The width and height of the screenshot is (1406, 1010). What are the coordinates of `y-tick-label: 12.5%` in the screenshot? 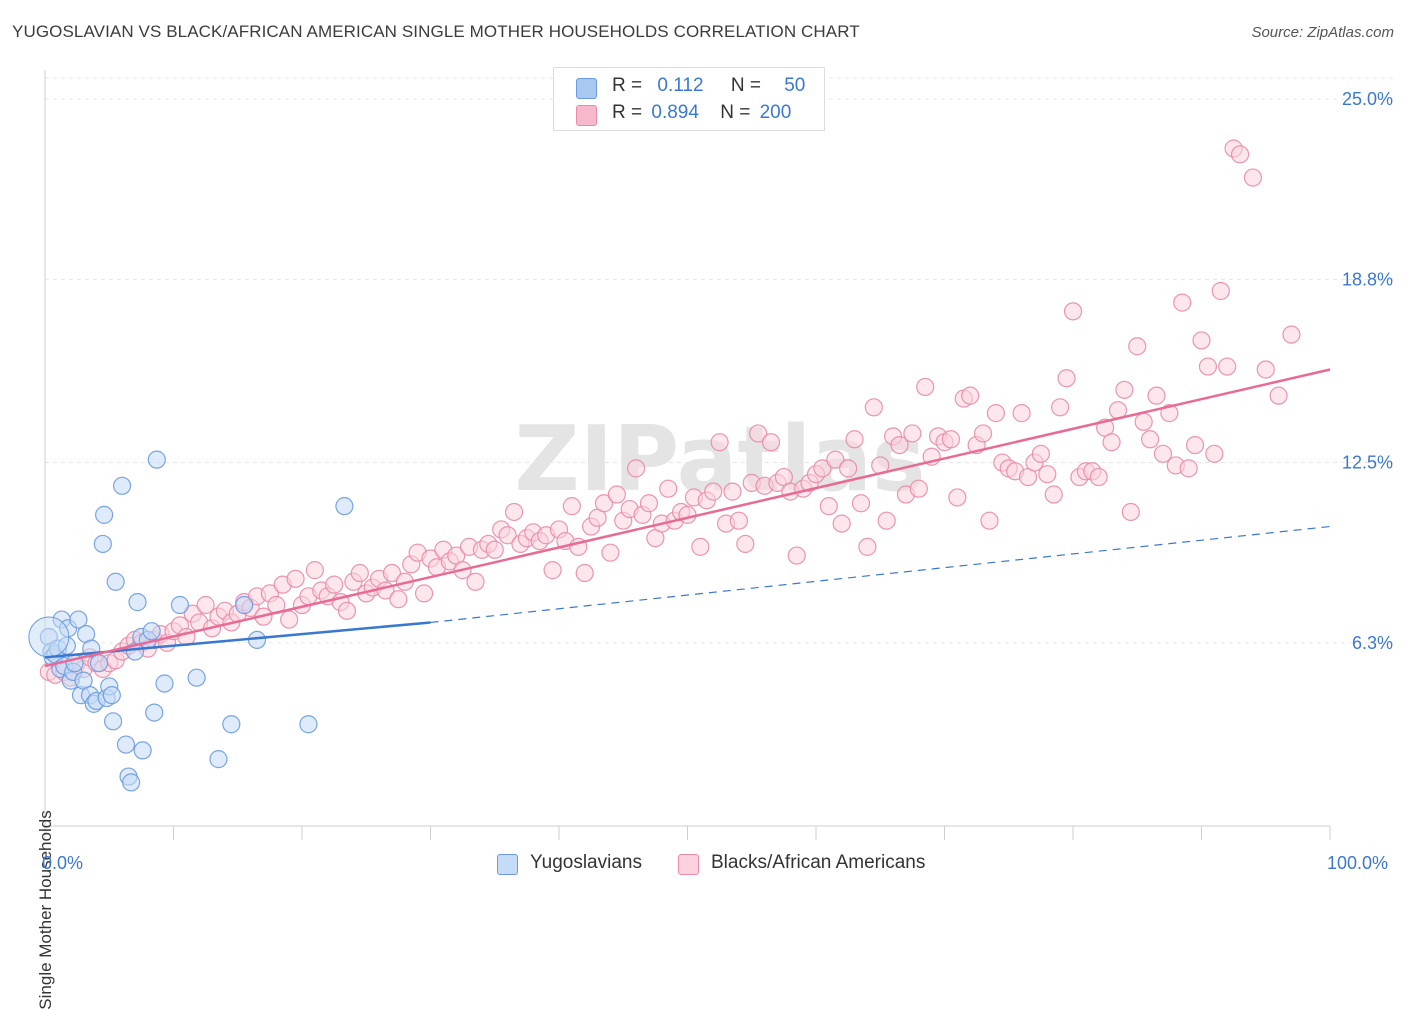 It's located at (1367, 463).